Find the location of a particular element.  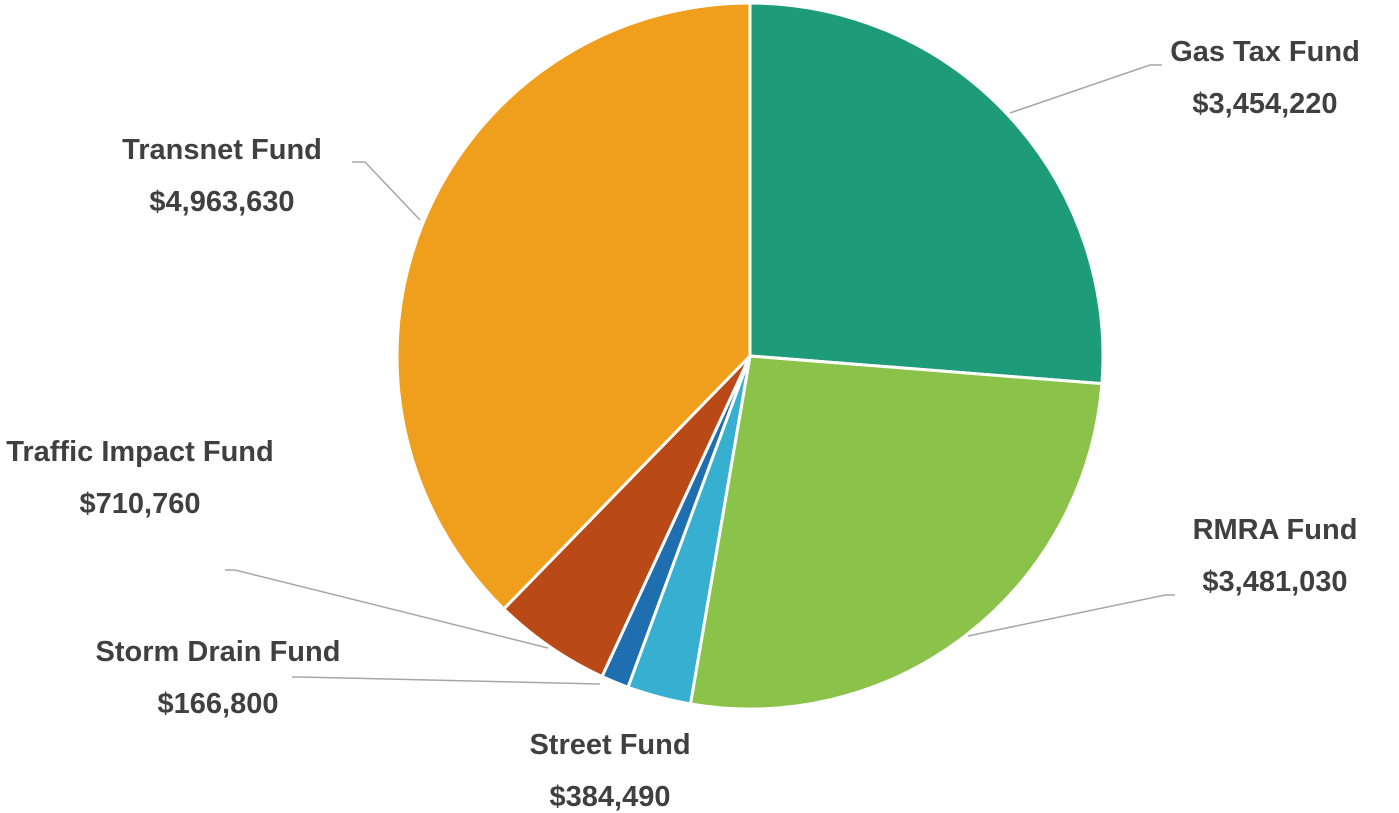

label-value: $3,481,030 is located at coordinates (1275, 582).